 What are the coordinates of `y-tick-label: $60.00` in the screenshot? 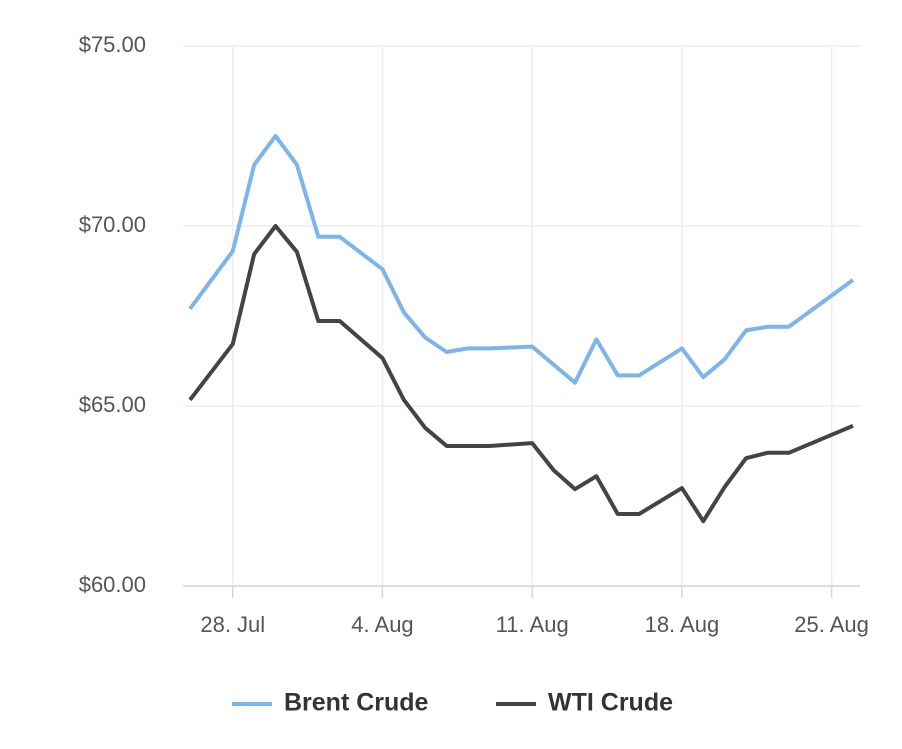 It's located at (112, 584).